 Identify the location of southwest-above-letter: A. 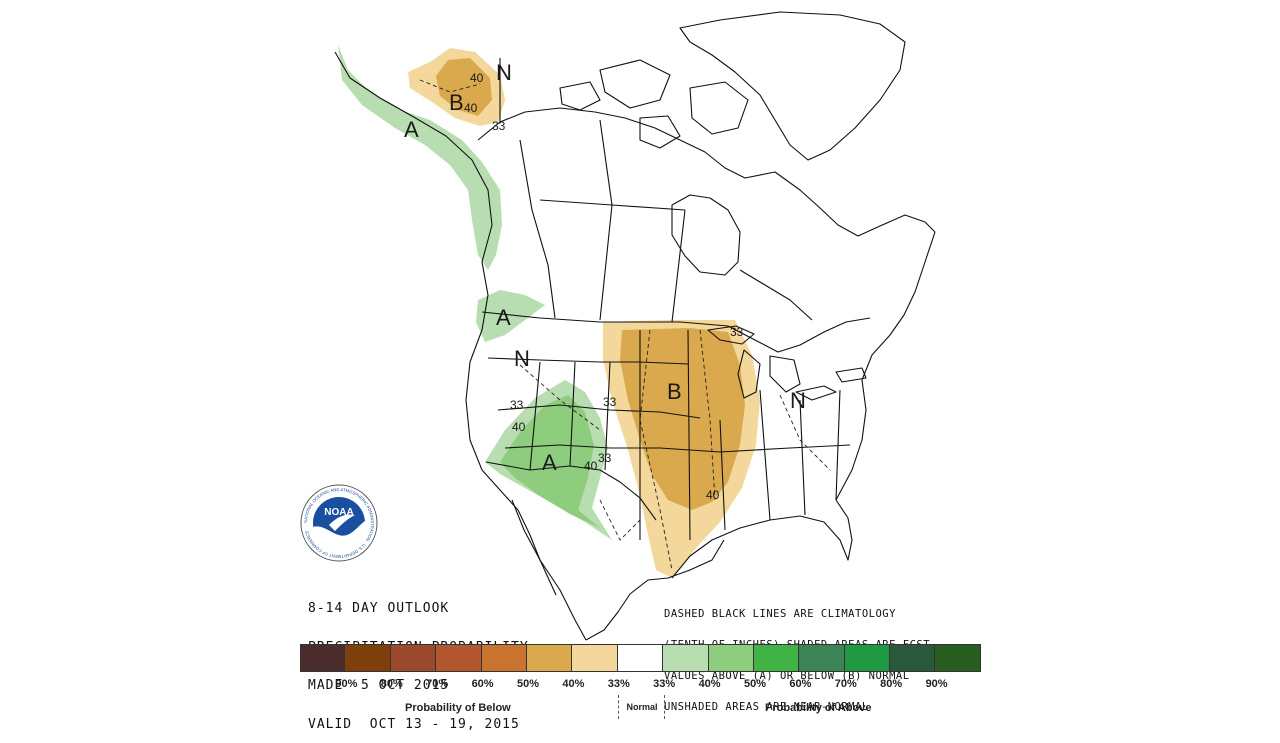
(549, 462).